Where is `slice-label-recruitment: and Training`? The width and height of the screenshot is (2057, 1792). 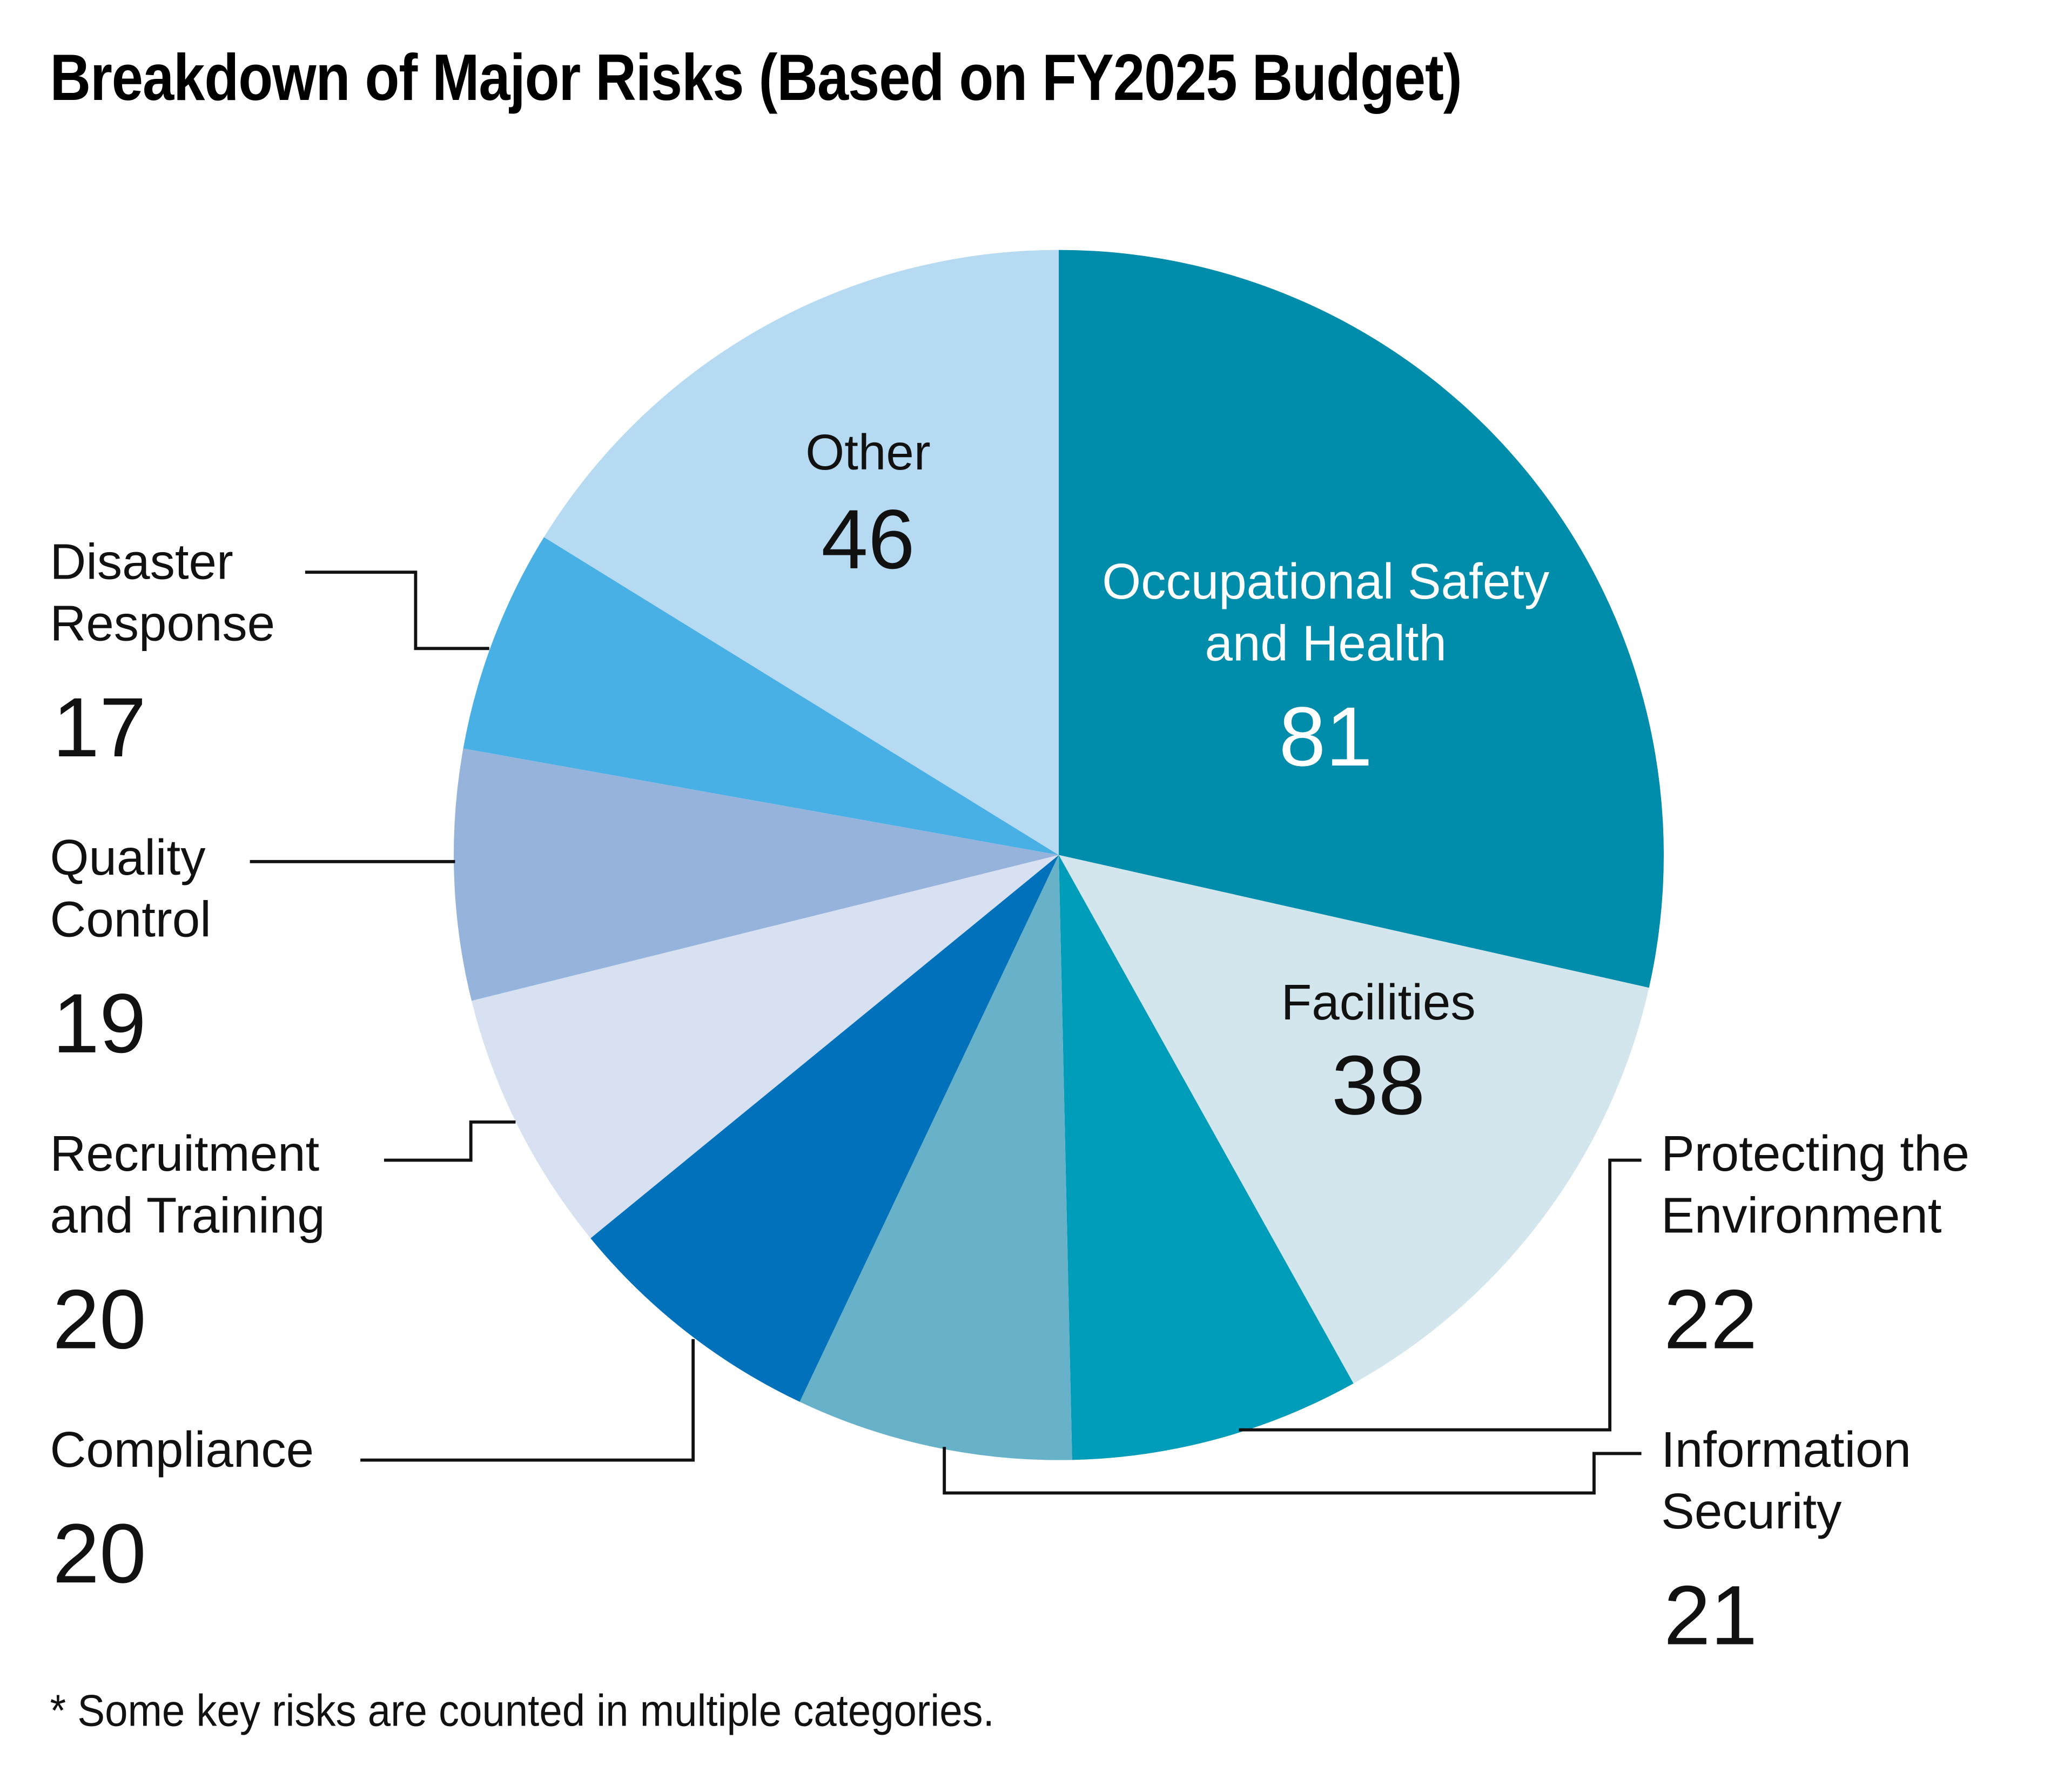
slice-label-recruitment: and Training is located at coordinates (187, 1215).